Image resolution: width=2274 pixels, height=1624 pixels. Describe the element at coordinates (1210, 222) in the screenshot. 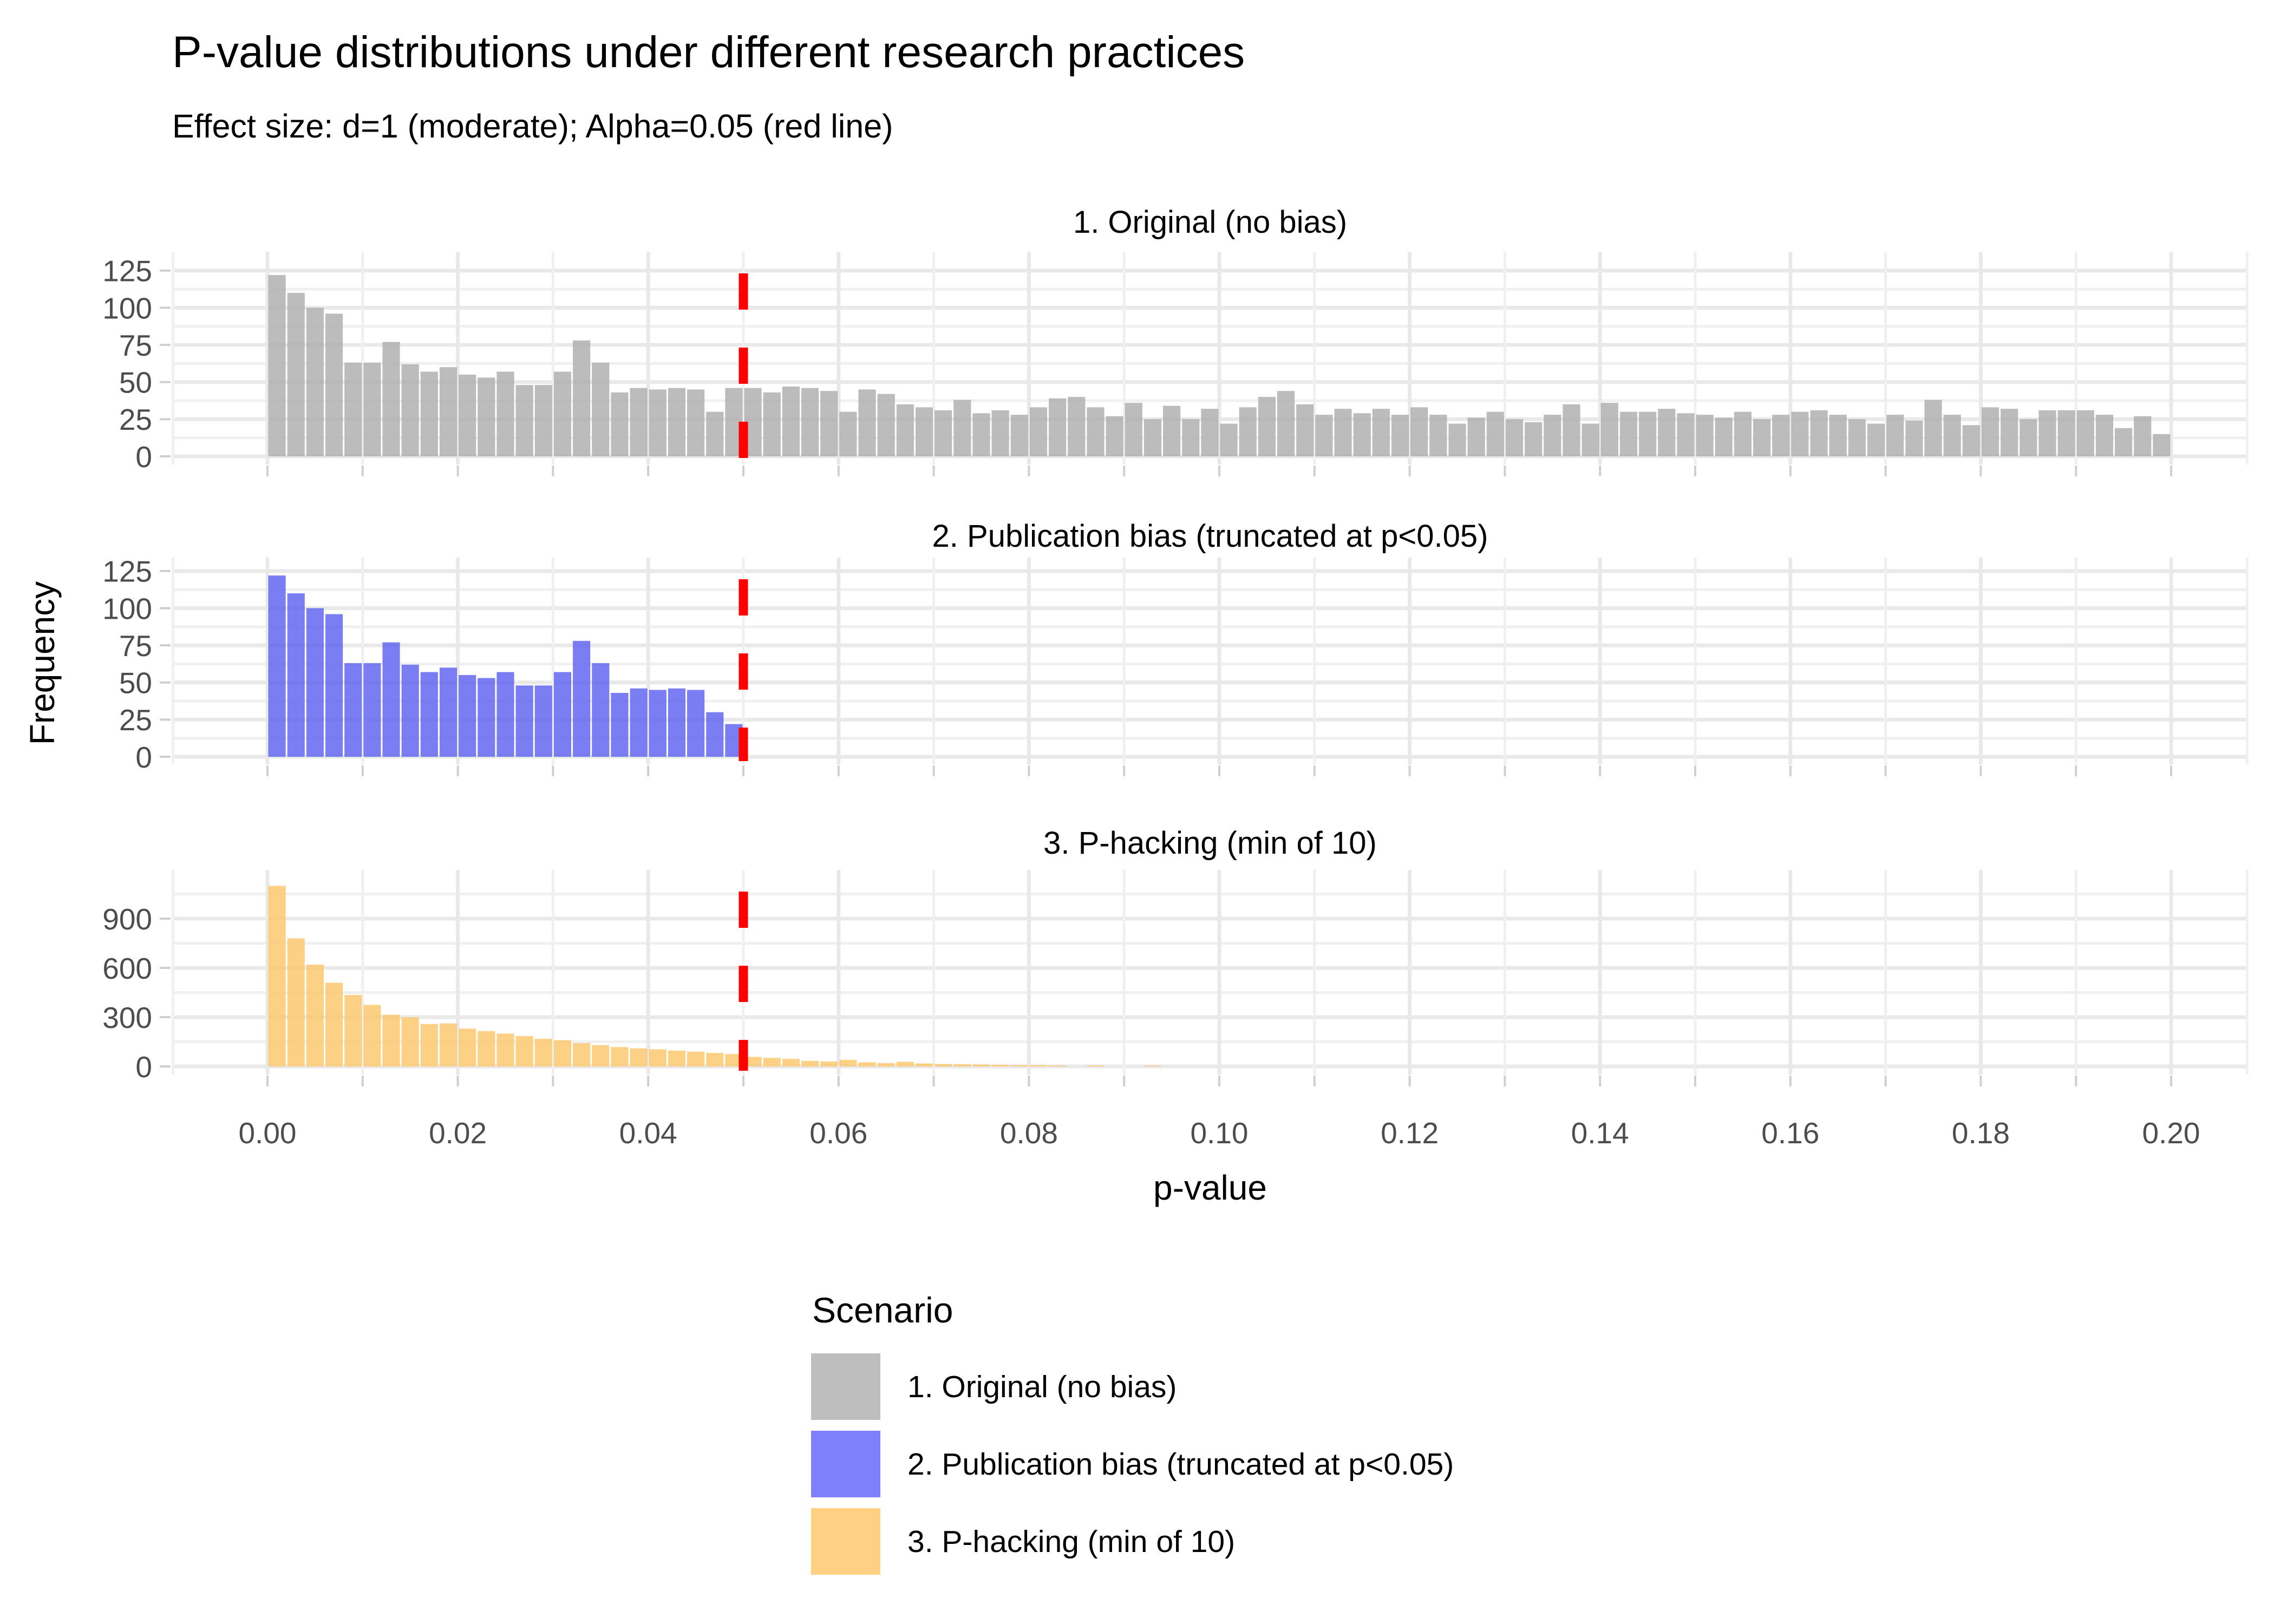

I see `panel-title: 1. Original (no bias)` at that location.